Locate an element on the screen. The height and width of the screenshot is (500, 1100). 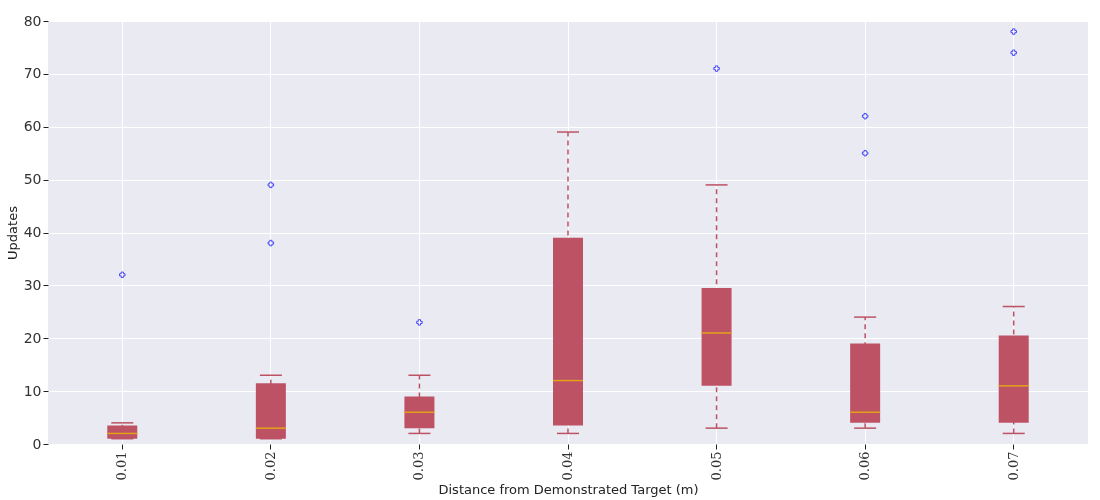
x-tick-label: 0.02 is located at coordinates (270, 466).